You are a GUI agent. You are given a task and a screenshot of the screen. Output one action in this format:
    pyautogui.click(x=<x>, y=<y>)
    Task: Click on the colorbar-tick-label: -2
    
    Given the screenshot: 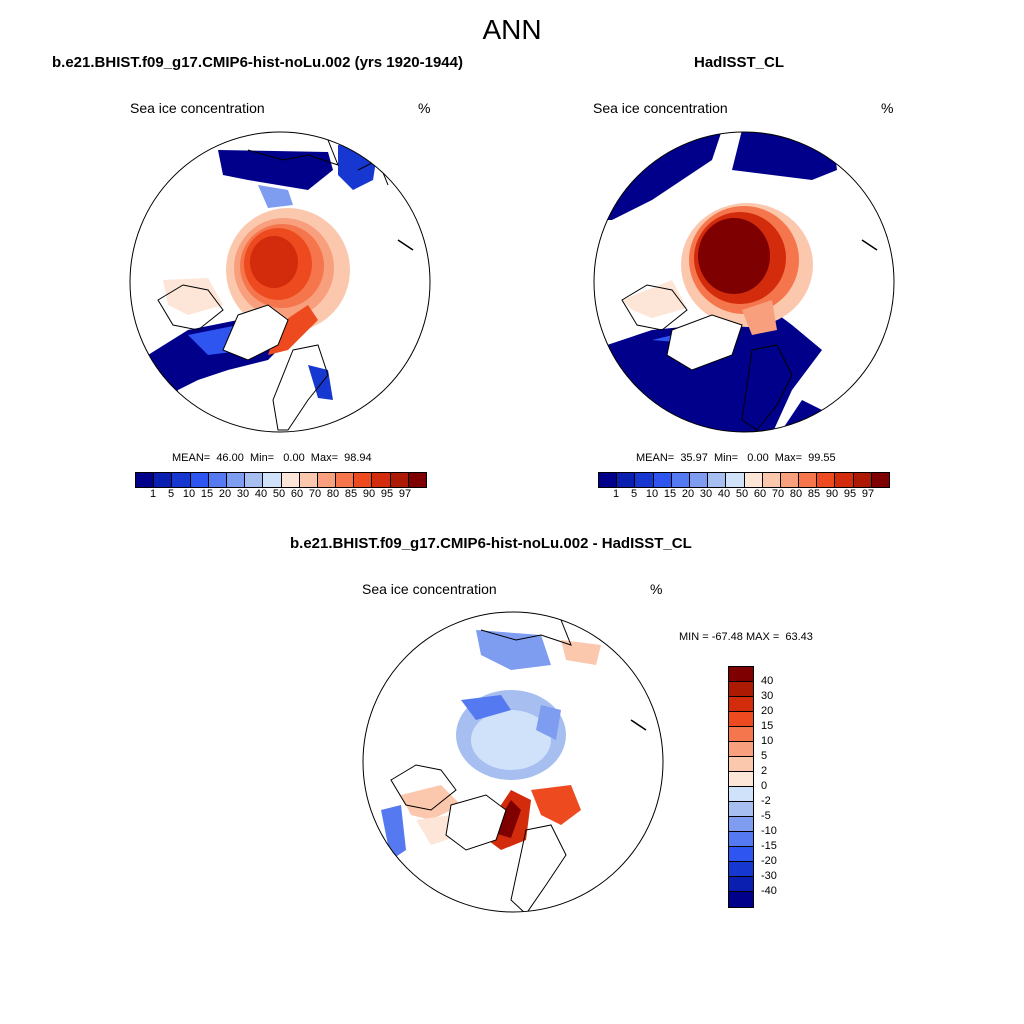 What is the action you would take?
    pyautogui.click(x=766, y=801)
    